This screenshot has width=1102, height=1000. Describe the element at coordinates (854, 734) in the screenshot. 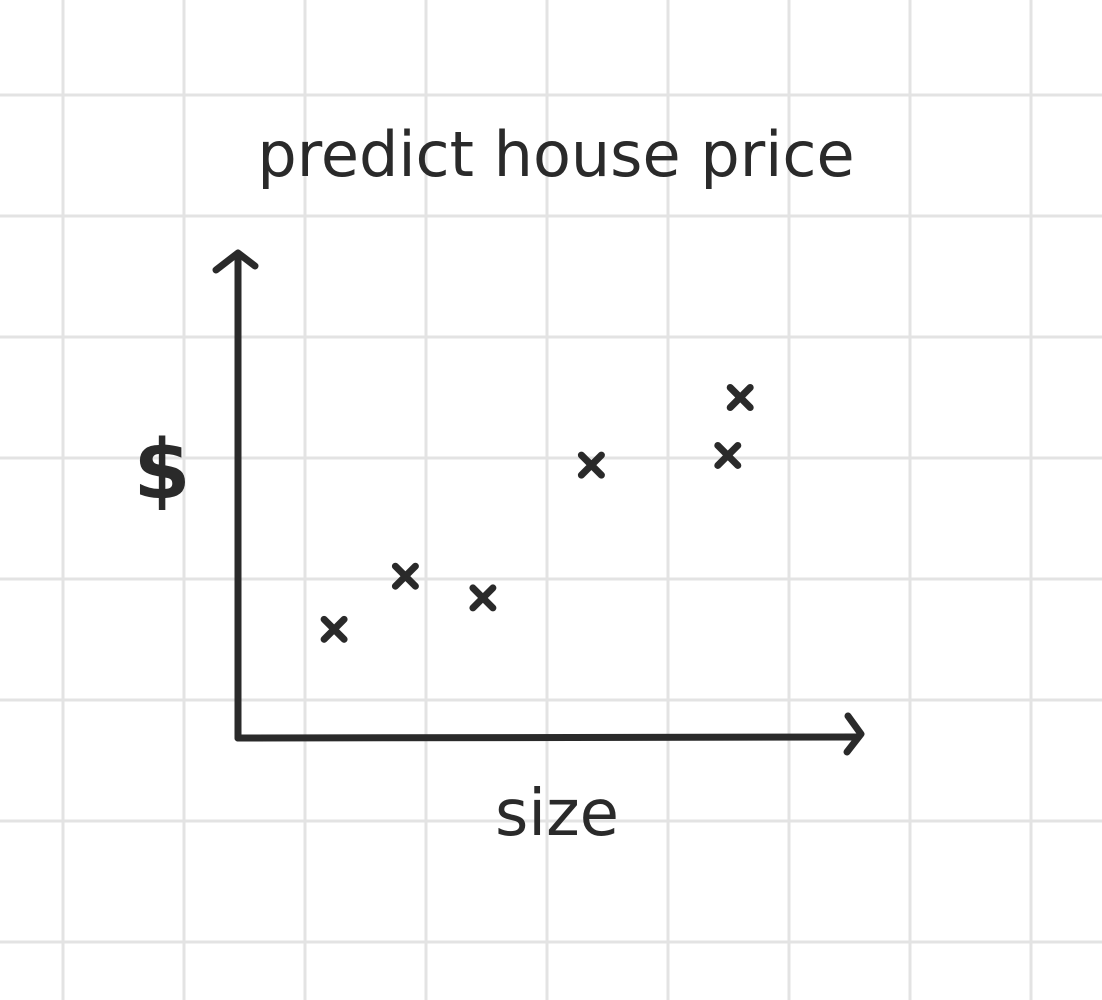

I see `x-axis-arrow` at that location.